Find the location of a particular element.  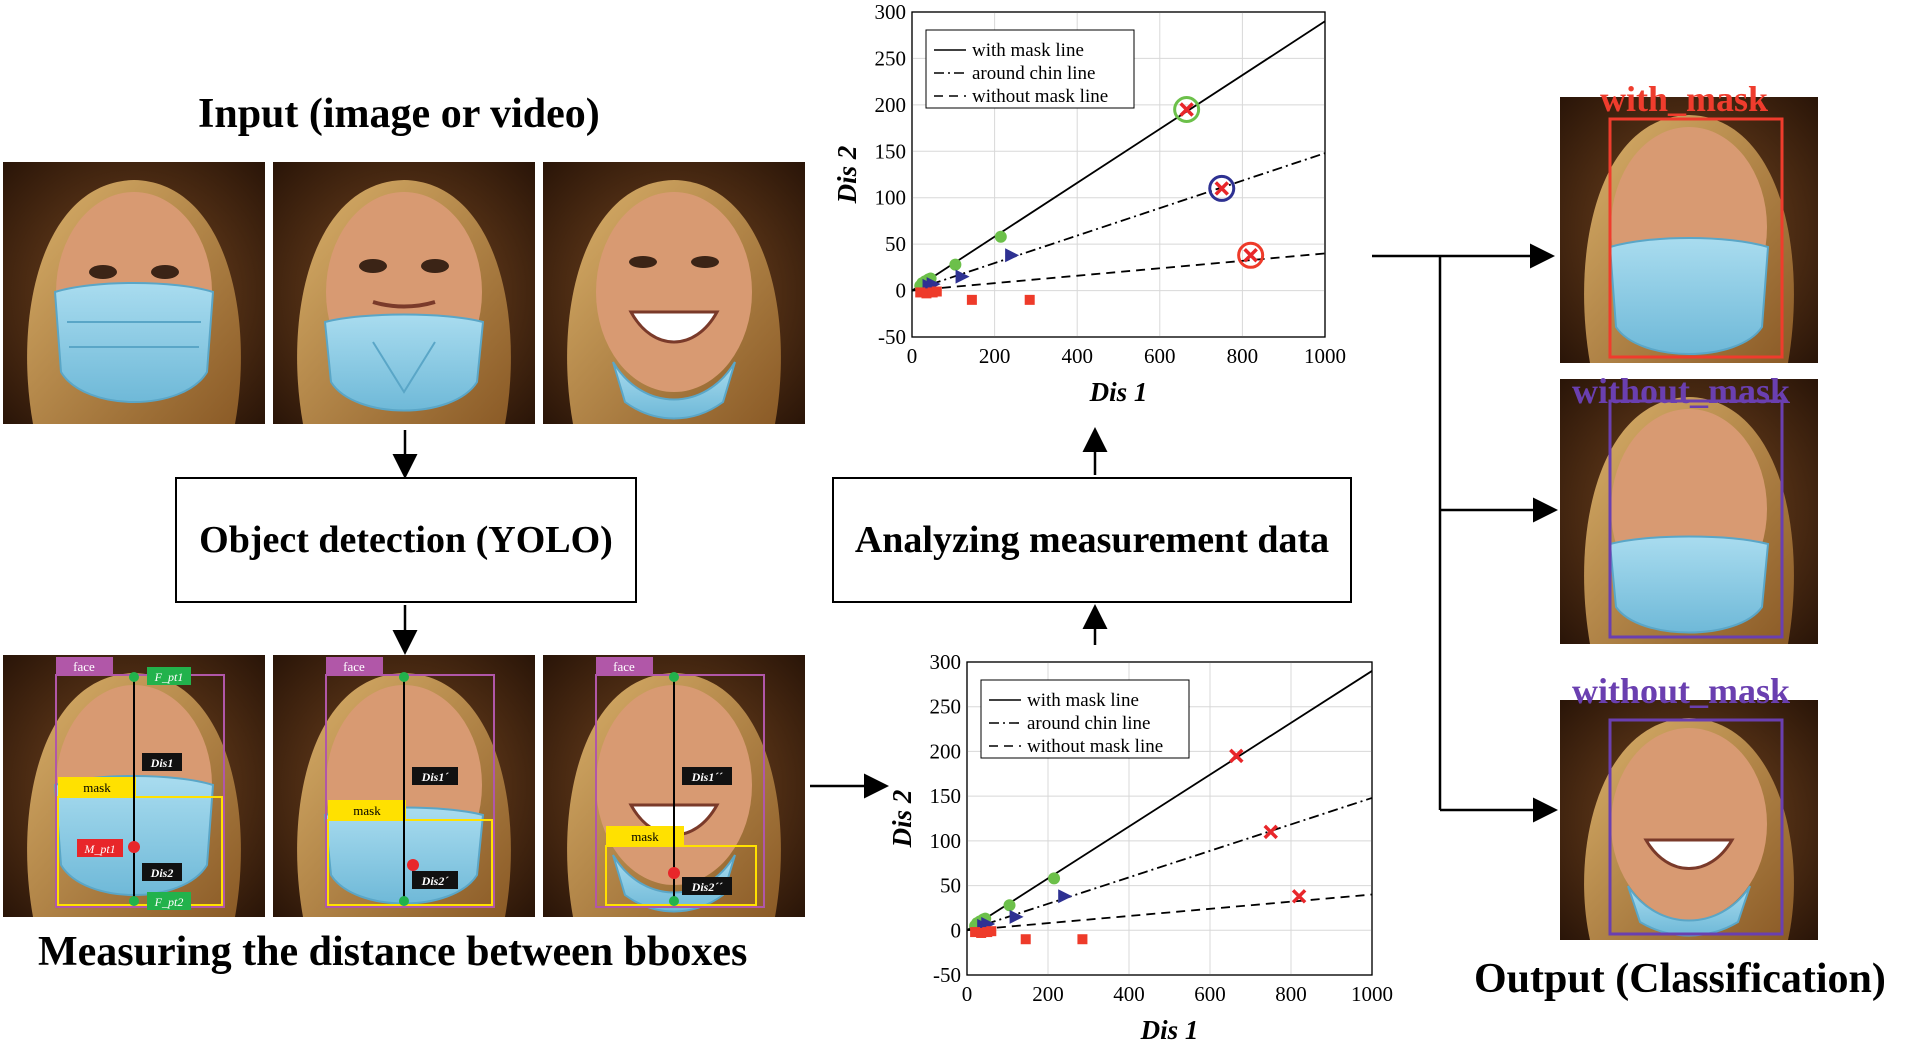

svg-text: Dis2´ is located at coordinates (435, 881).